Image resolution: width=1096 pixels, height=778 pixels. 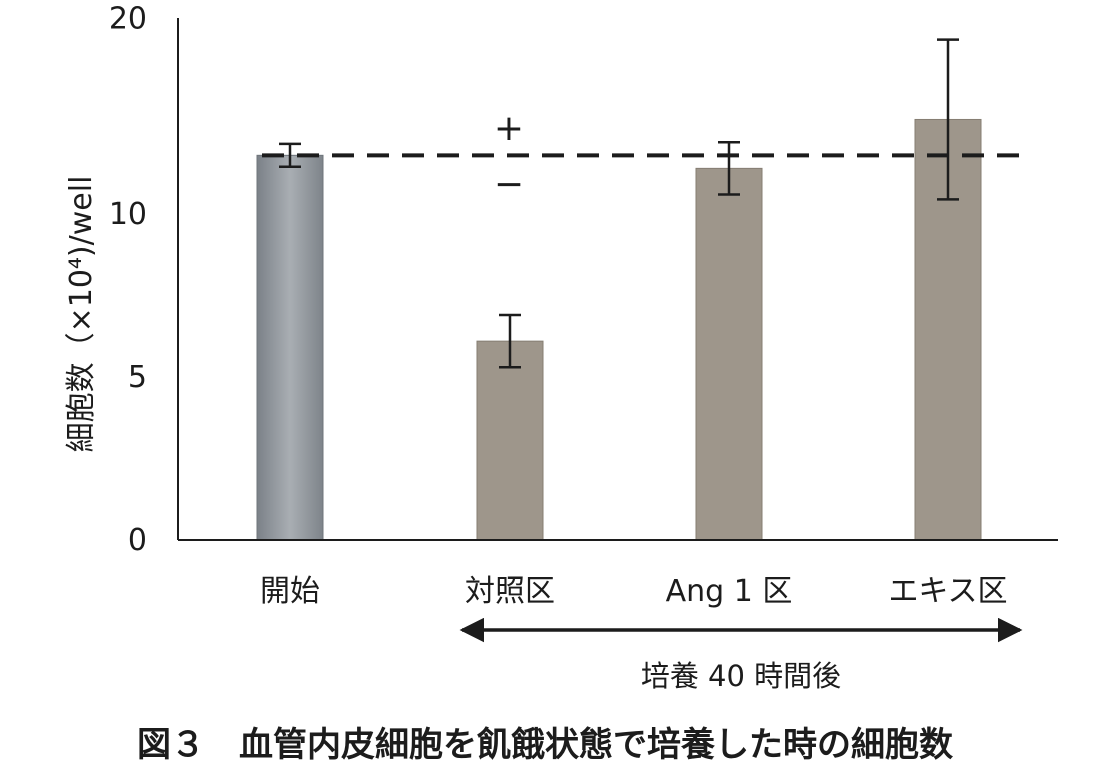 What do you see at coordinates (81, 314) in the screenshot?
I see `y-axis-title: 細胞数（×10⁴)/well` at bounding box center [81, 314].